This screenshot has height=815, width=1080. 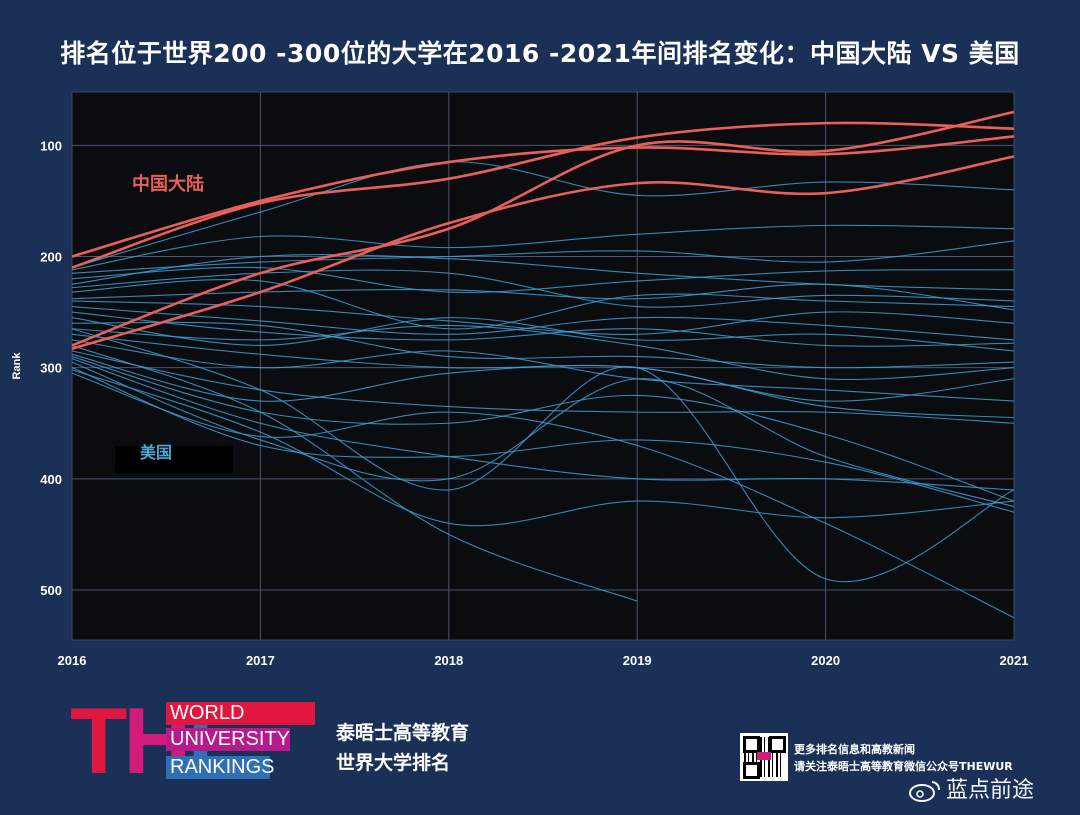 I want to click on y-tick-label: 200, so click(x=51, y=257).